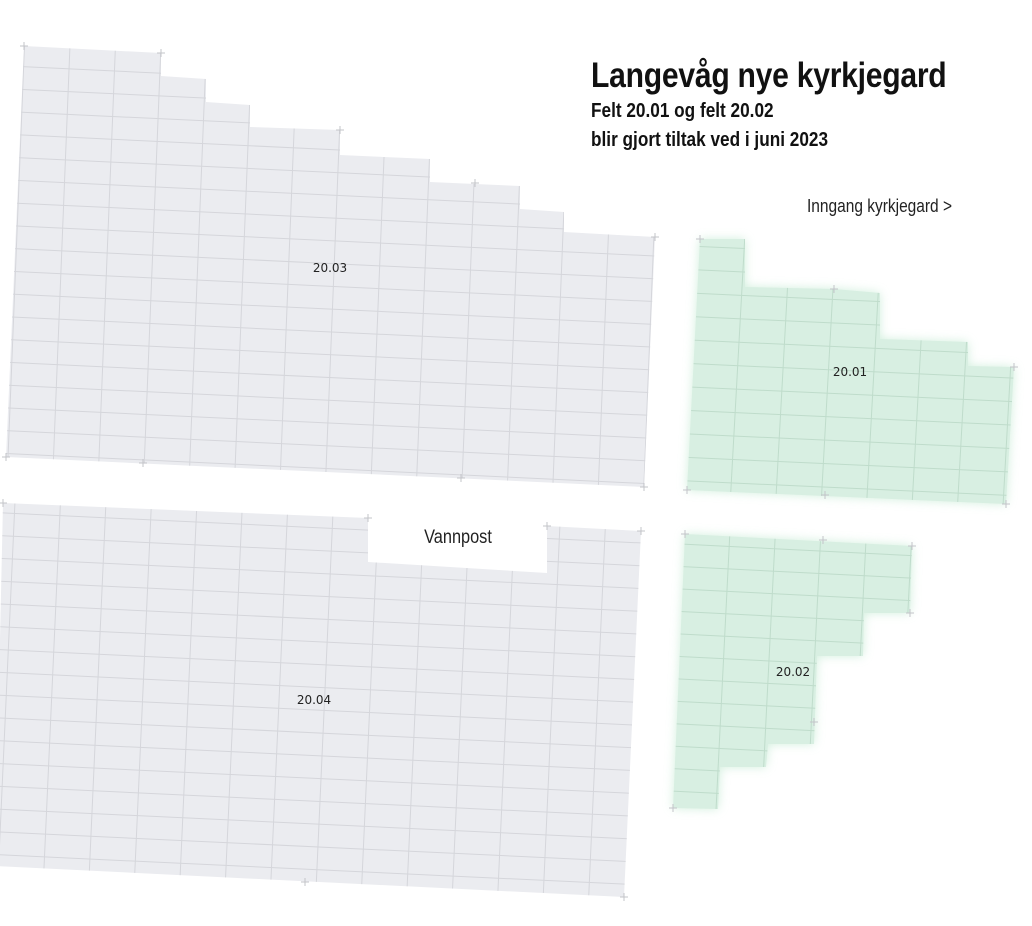  Describe the element at coordinates (769, 75) in the screenshot. I see `page-title: Langevåg nye kyrkjegard` at that location.